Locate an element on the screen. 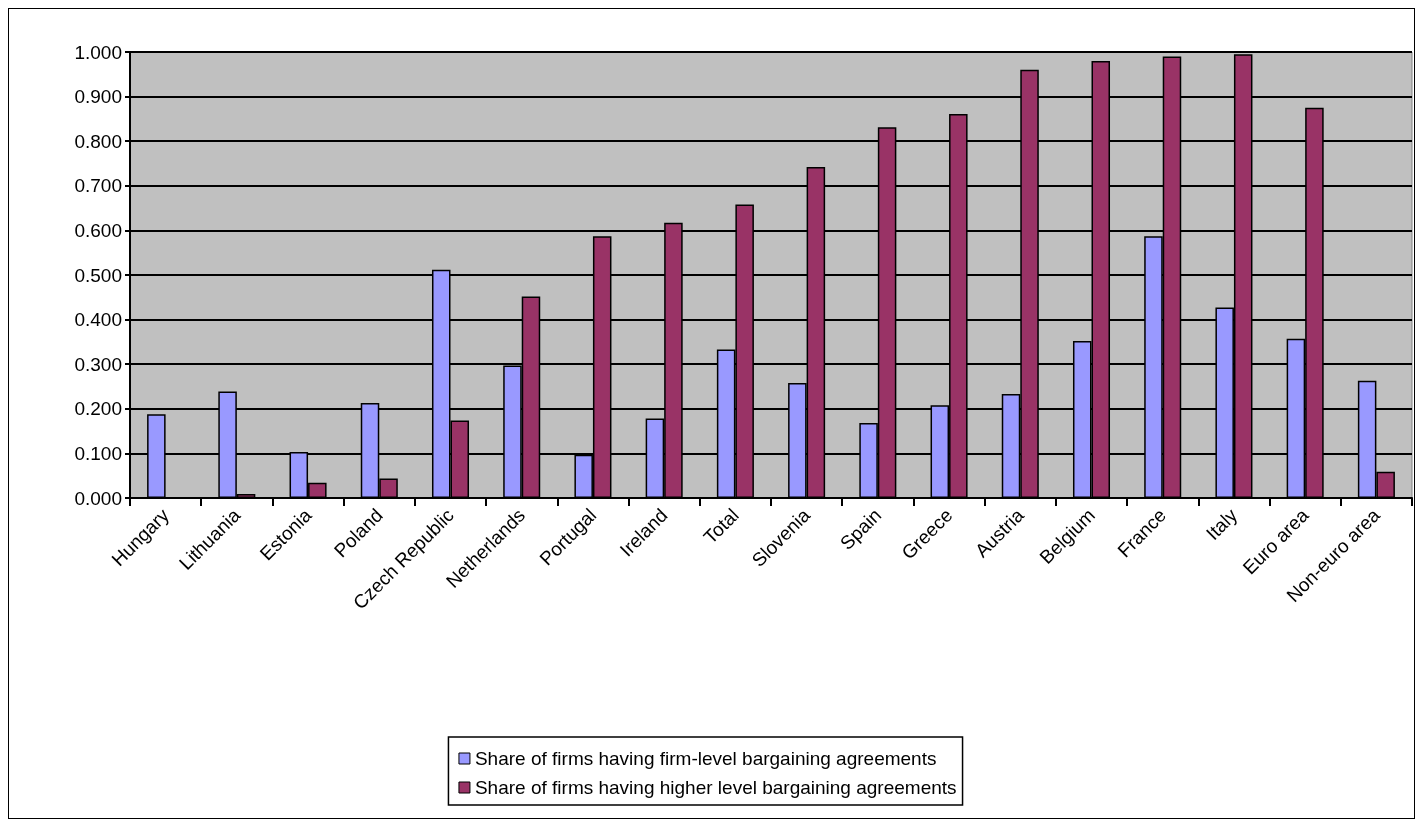 This screenshot has height=819, width=1415. y-tick-label: 0.700 is located at coordinates (98, 186).